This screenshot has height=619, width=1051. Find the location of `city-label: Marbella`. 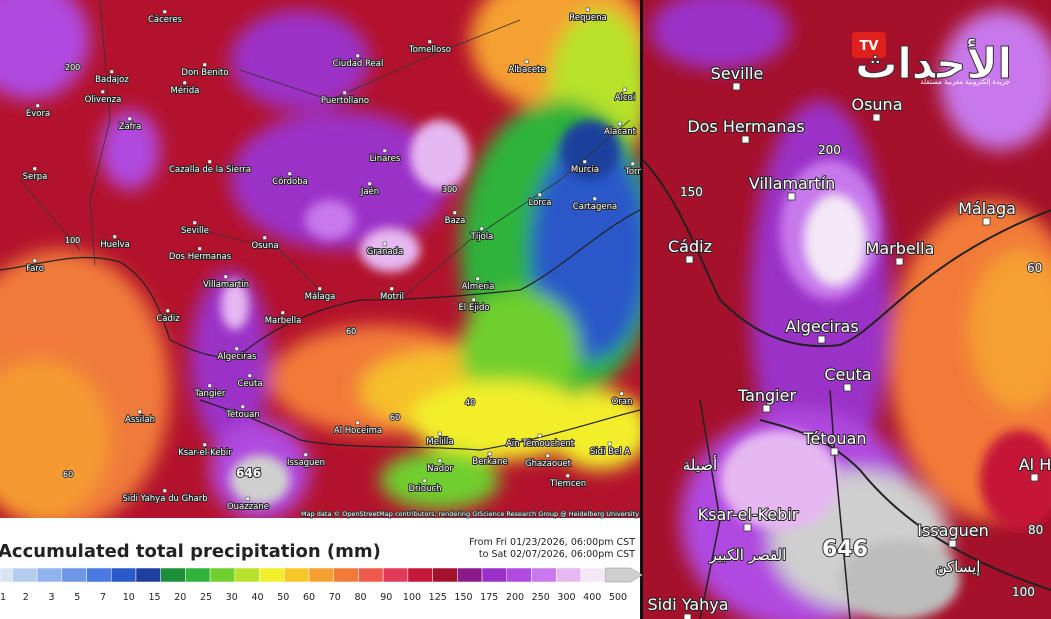

city-label: Marbella is located at coordinates (283, 321).